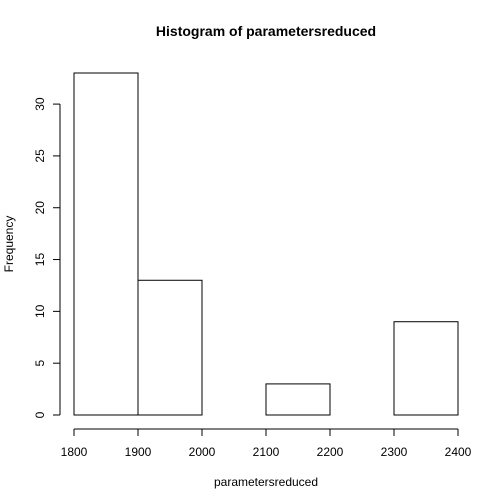 This screenshot has height=504, width=504. I want to click on y-tick-label: 20, so click(40, 208).